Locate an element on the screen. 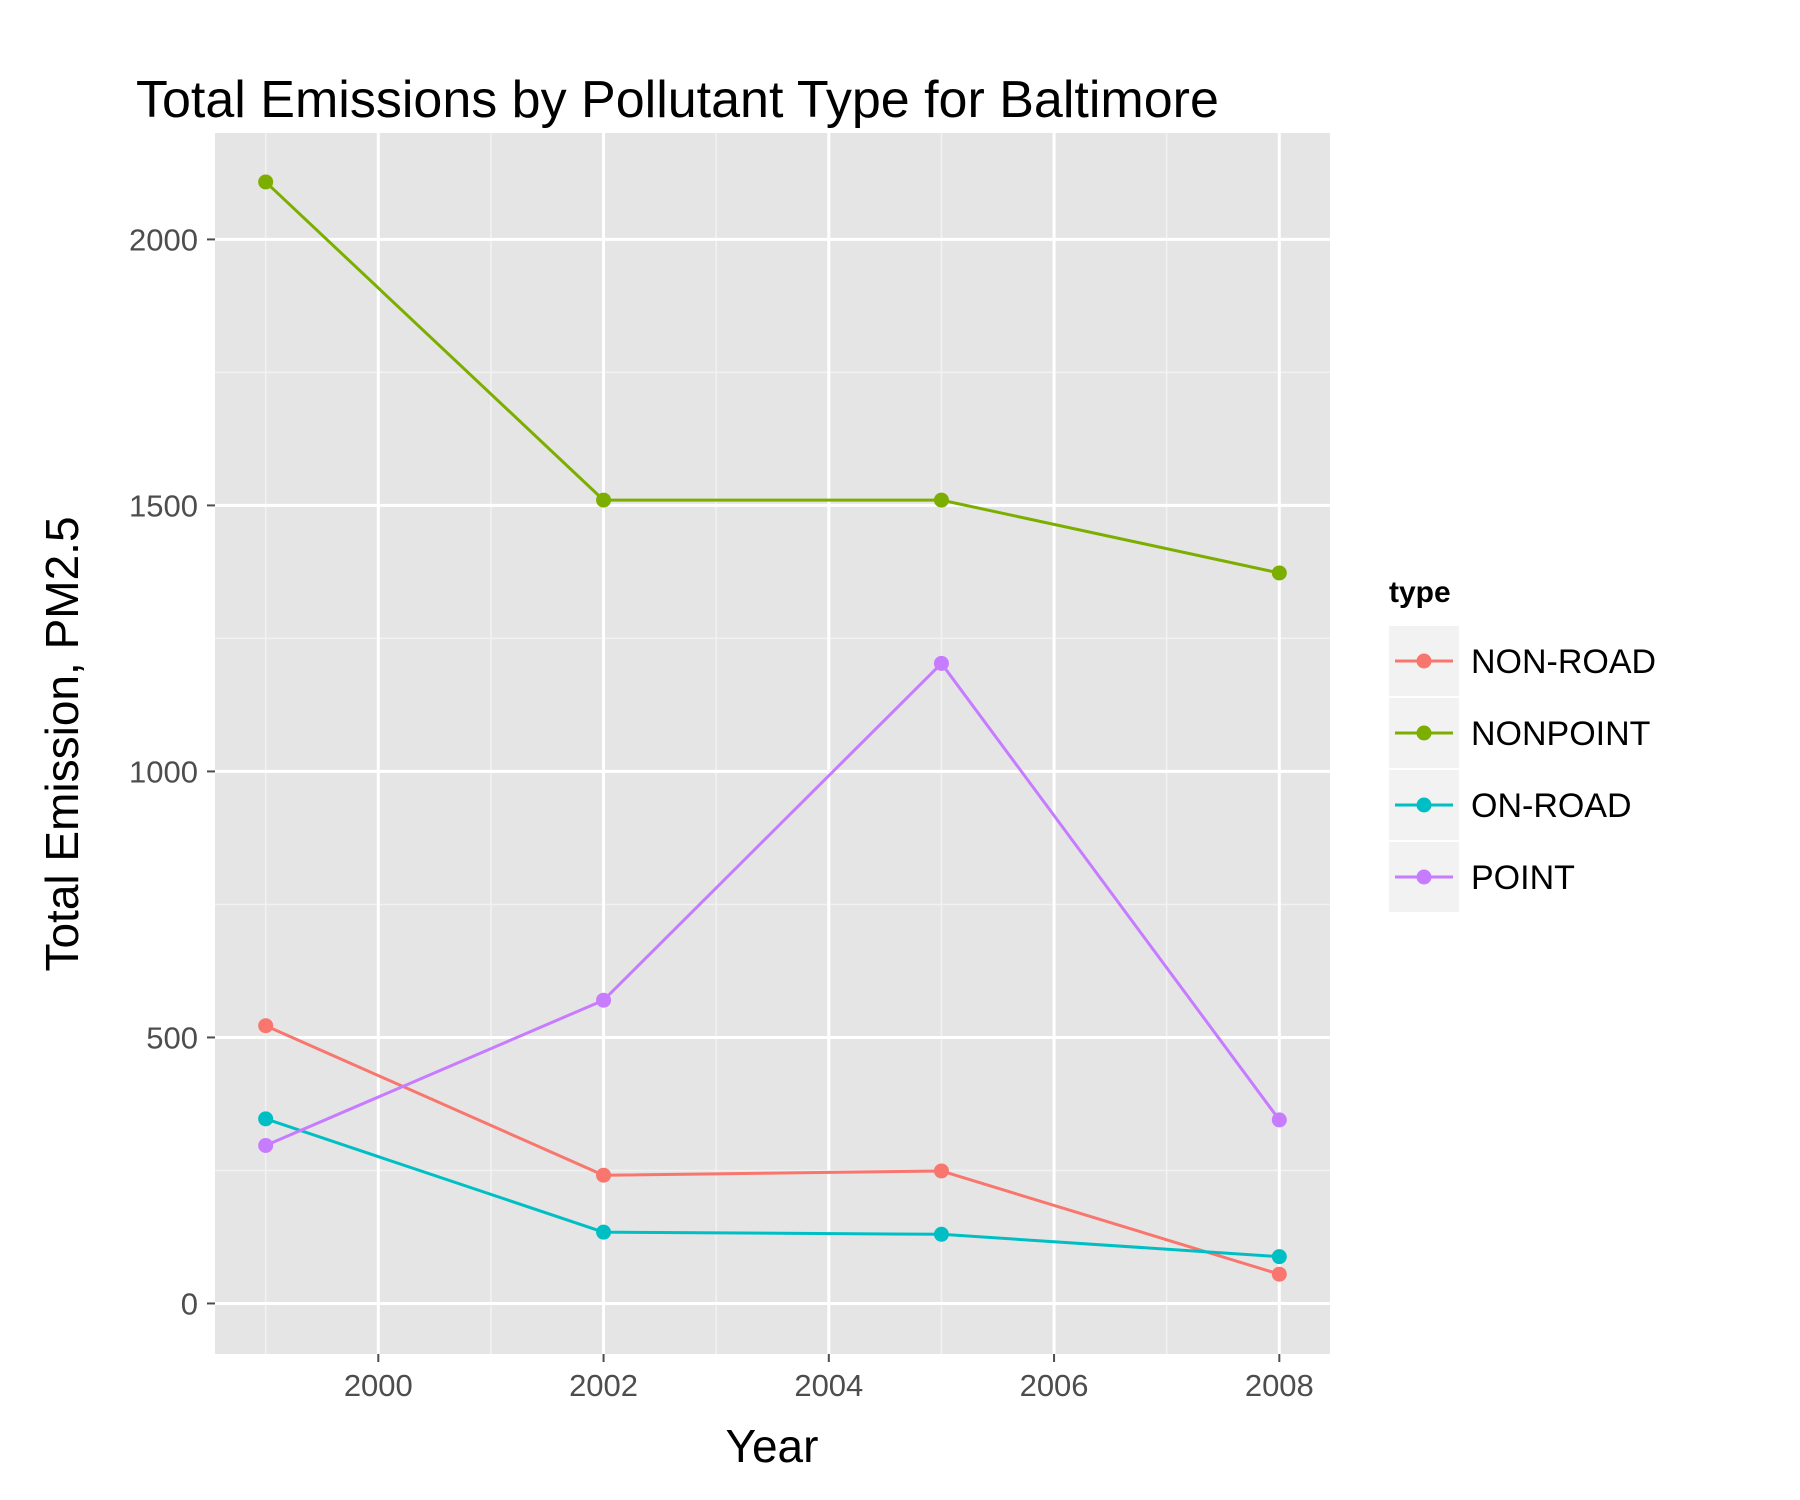 This screenshot has height=1500, width=1800. legend-item-non-road: NON-ROAD is located at coordinates (1522, 661).